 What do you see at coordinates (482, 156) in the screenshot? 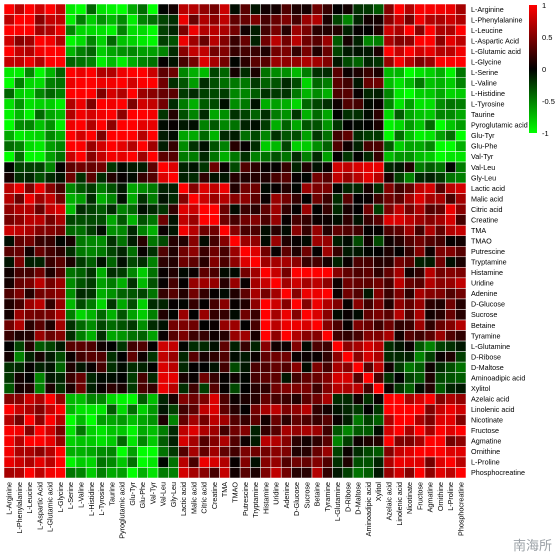
I see `row-label: Val-Tyr` at bounding box center [482, 156].